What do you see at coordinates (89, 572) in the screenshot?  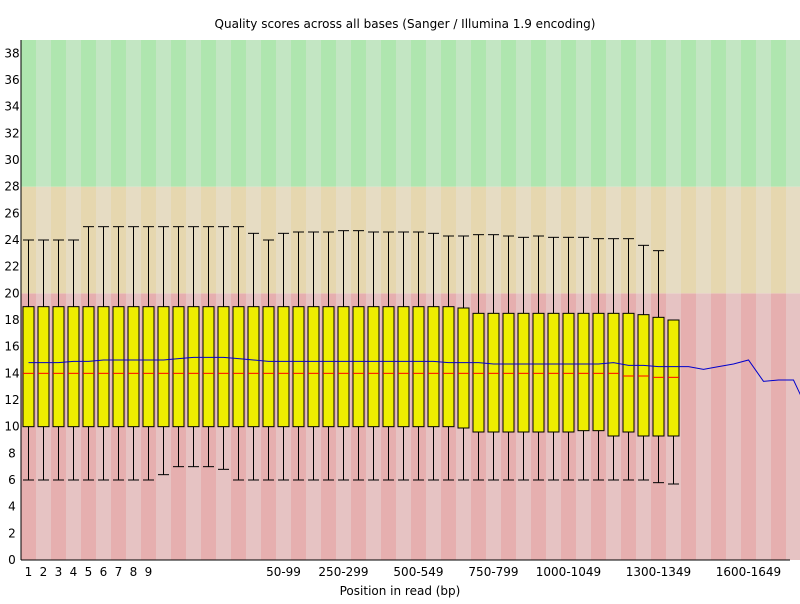 I see `x-tick-label: 5` at bounding box center [89, 572].